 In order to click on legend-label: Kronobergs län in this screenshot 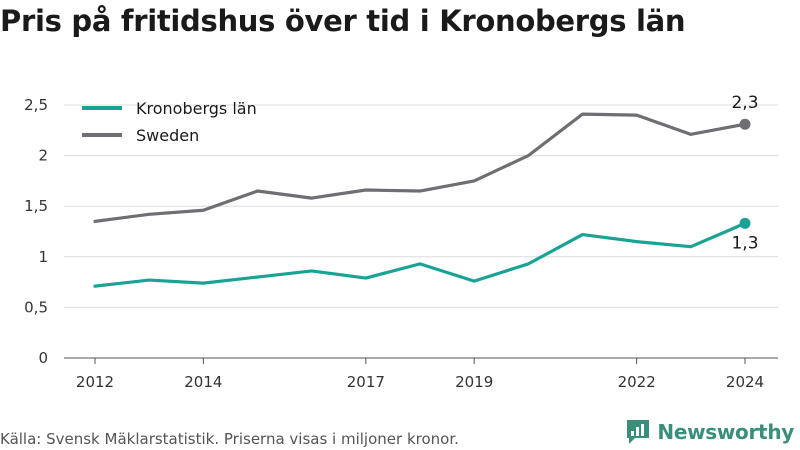, I will do `click(196, 108)`.